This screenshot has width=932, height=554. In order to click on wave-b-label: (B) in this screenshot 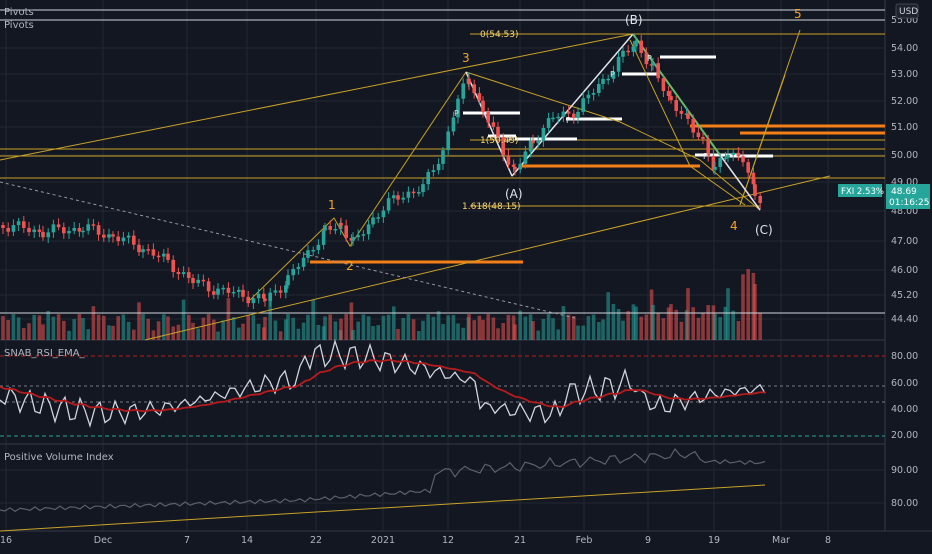, I will do `click(634, 20)`.